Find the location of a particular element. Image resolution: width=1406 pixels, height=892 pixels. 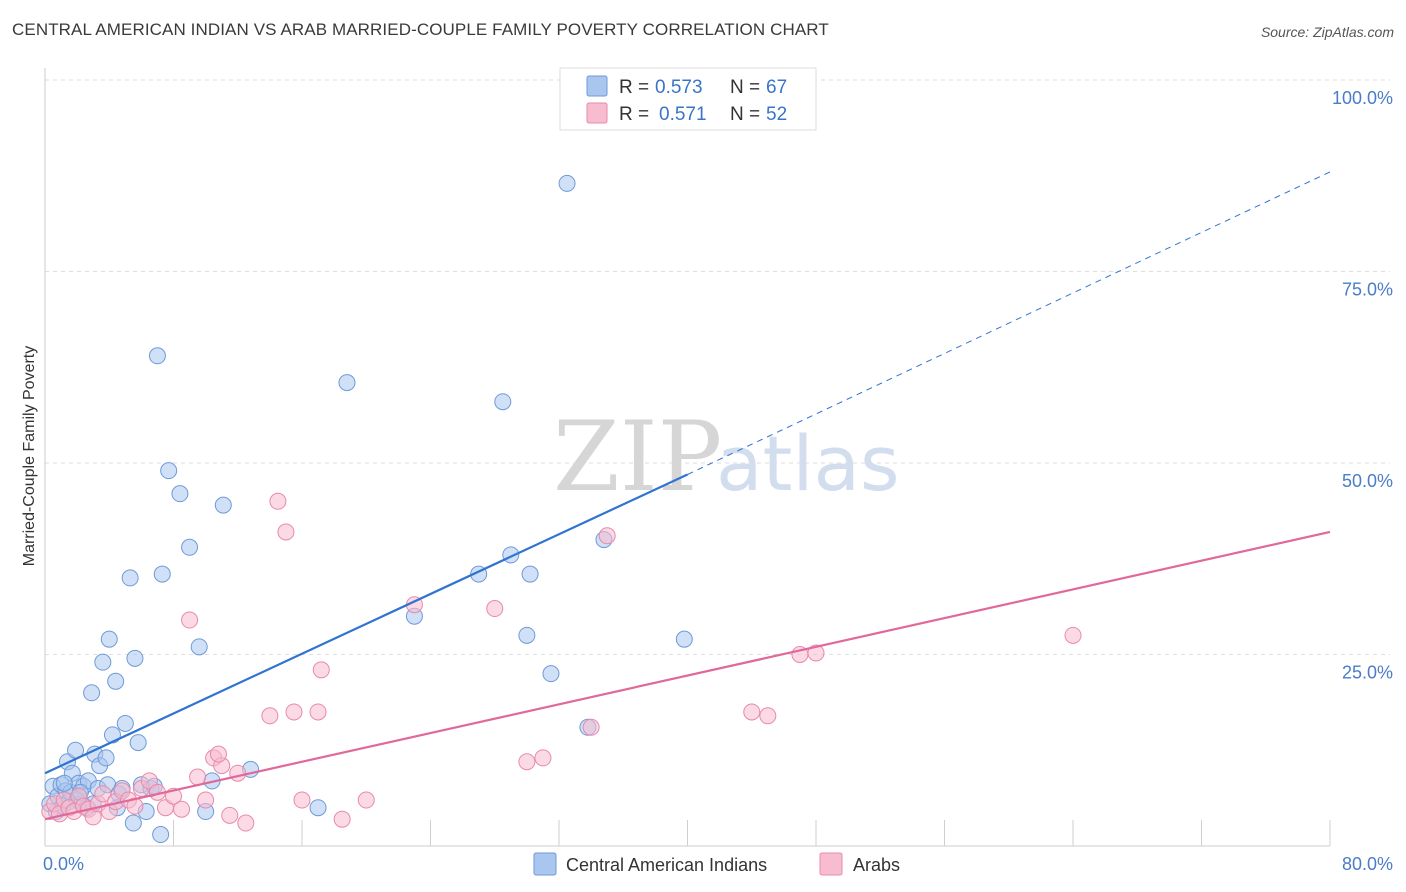

legend-r-value: 0.571 is located at coordinates (683, 114).